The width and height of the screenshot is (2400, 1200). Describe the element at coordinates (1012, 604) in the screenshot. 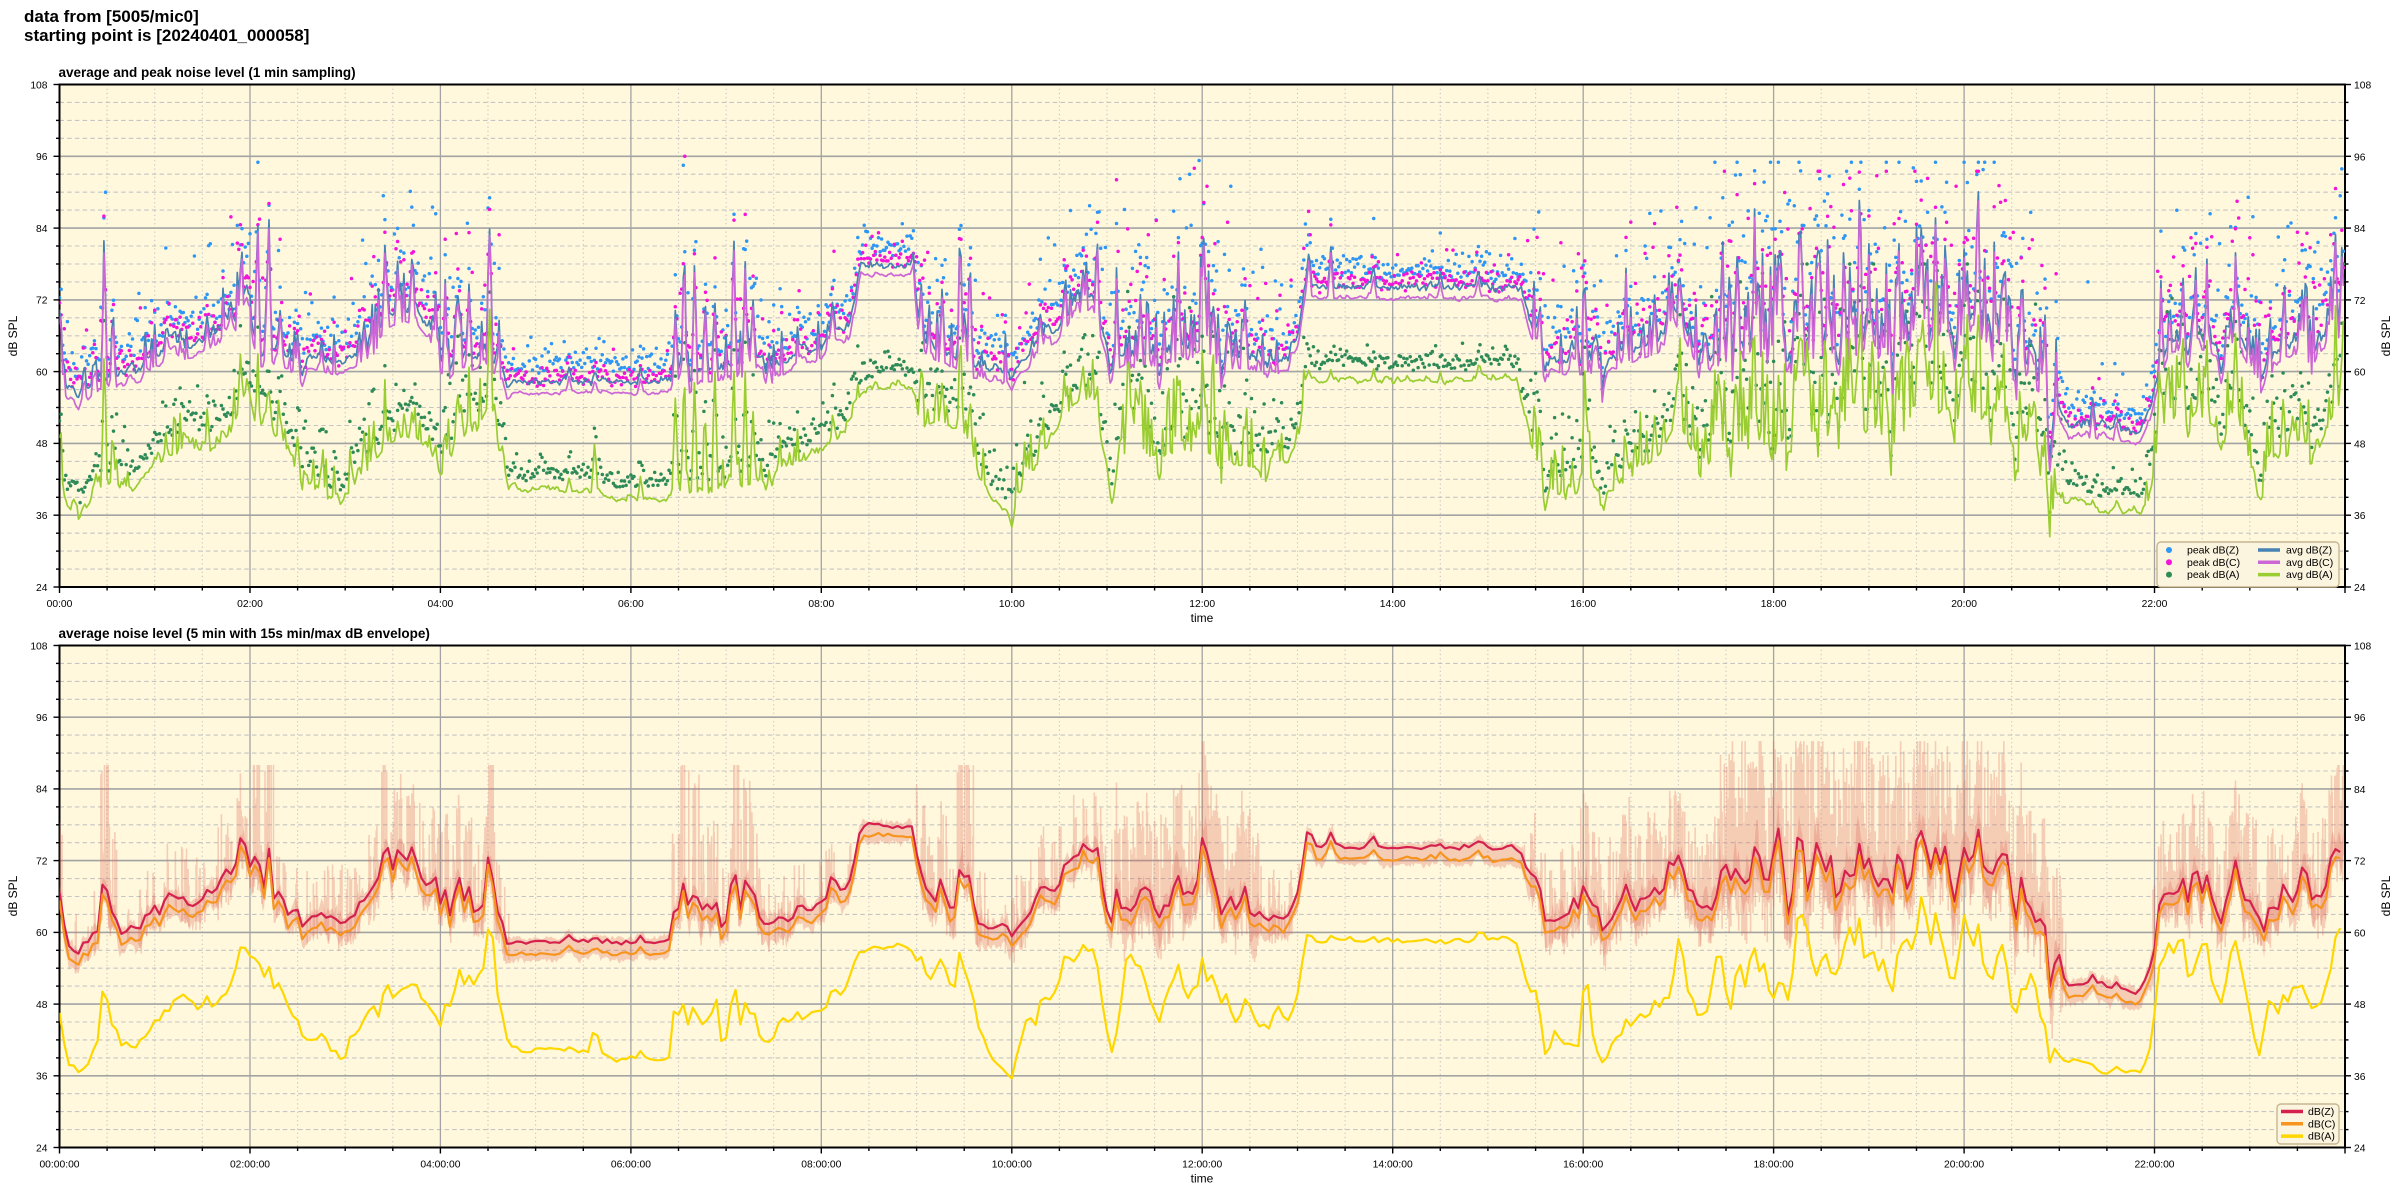

I see `svg-text: 10:00` at that location.